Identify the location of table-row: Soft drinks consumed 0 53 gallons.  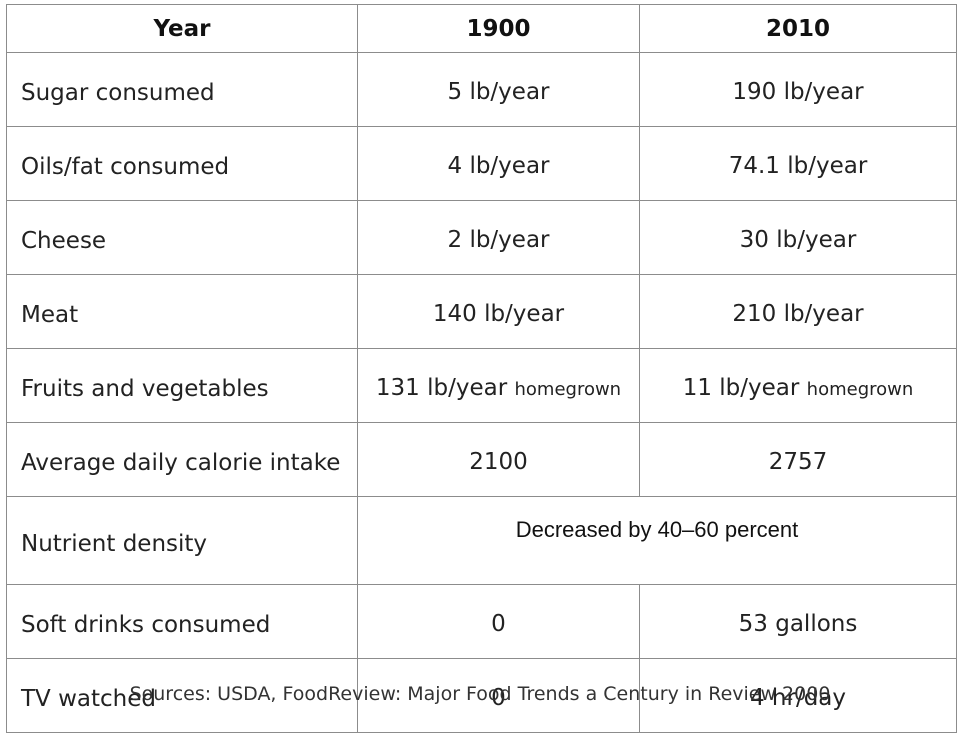
(481, 621).